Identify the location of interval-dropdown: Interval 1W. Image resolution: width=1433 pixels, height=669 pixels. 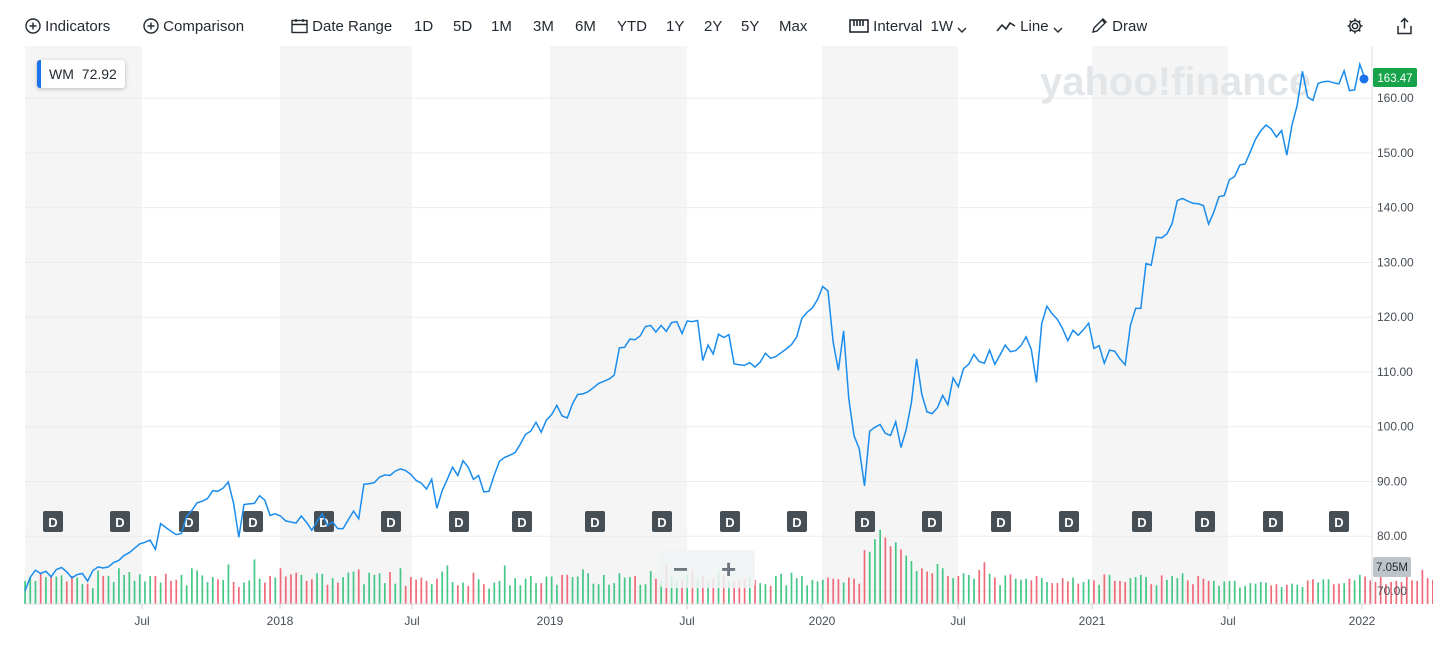
(908, 27).